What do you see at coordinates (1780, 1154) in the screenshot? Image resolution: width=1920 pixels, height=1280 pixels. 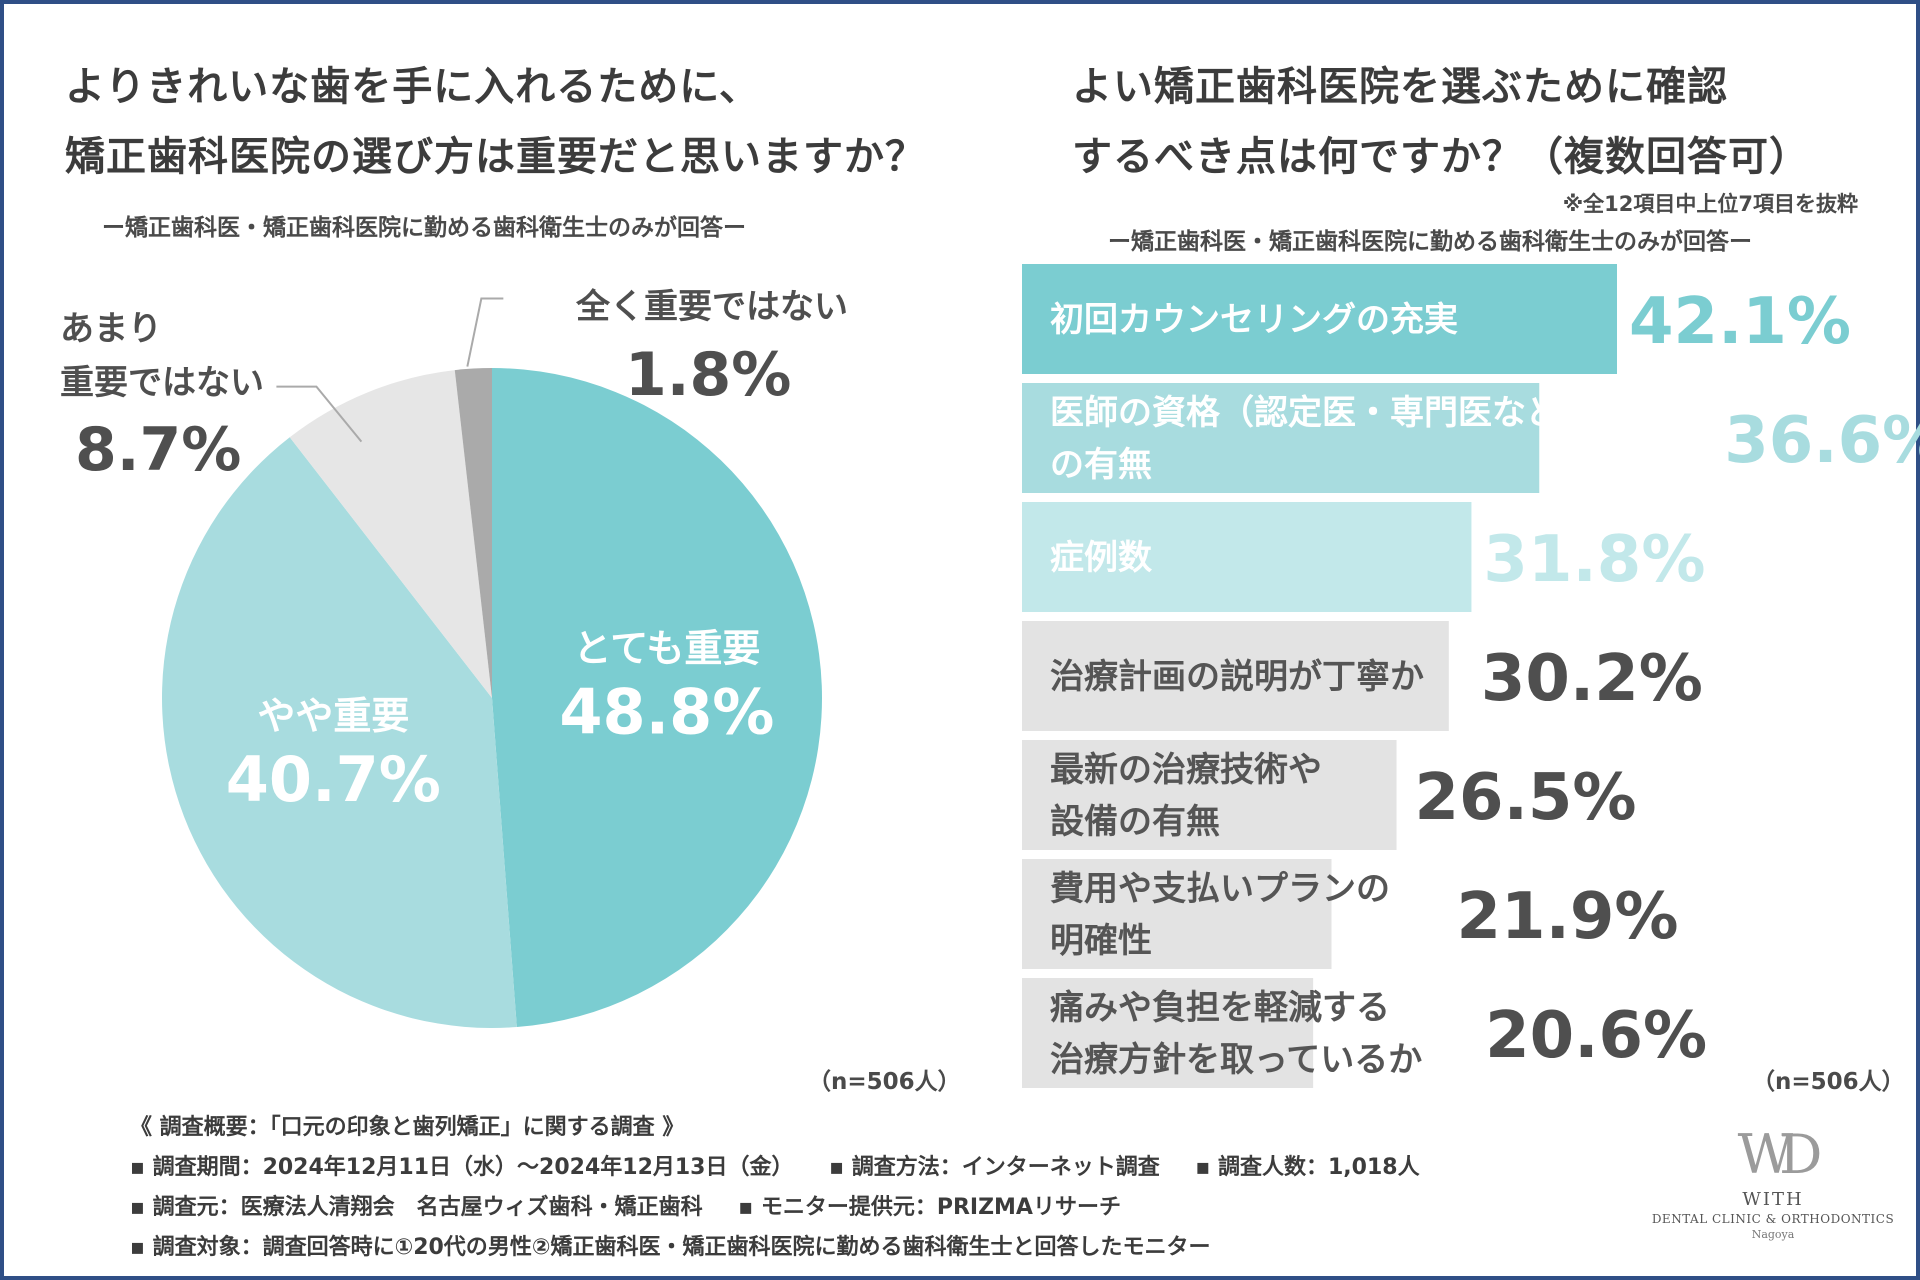 I see `logo-mark: WD` at bounding box center [1780, 1154].